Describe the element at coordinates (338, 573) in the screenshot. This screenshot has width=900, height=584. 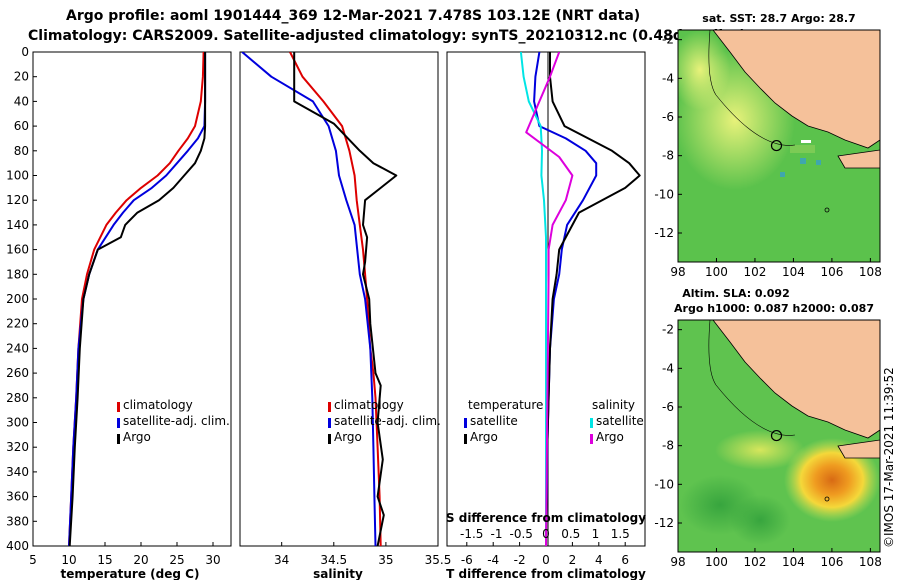
I see `salinity-axis-label: salinity` at that location.